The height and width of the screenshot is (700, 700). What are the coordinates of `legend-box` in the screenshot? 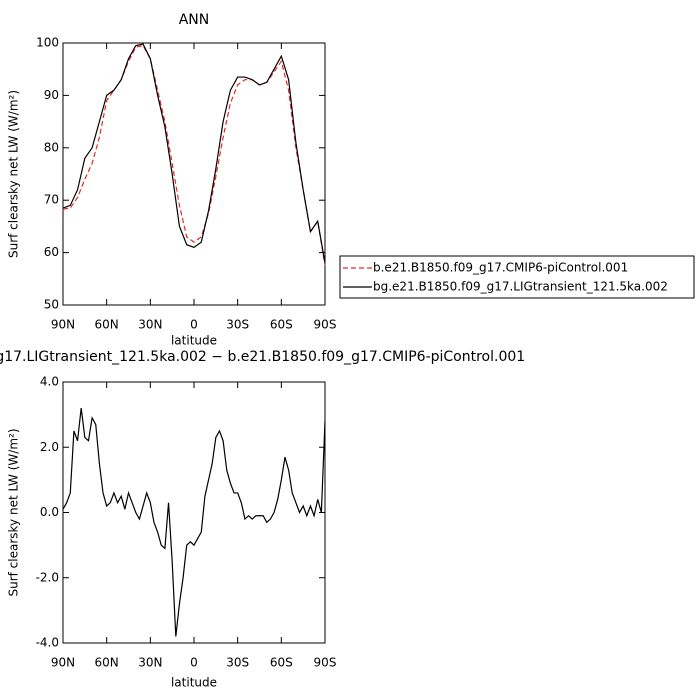 It's located at (517, 277).